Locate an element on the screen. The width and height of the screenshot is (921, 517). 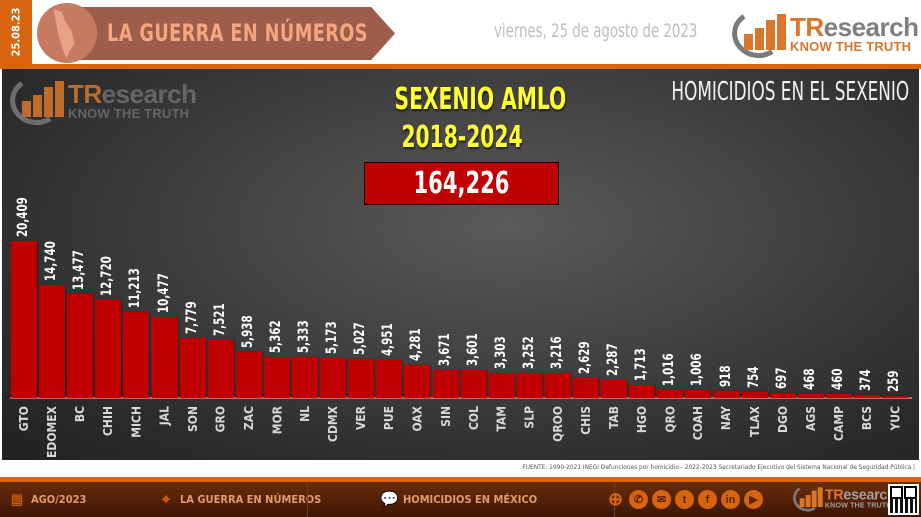
bar-value-label: 259 is located at coordinates (894, 381).